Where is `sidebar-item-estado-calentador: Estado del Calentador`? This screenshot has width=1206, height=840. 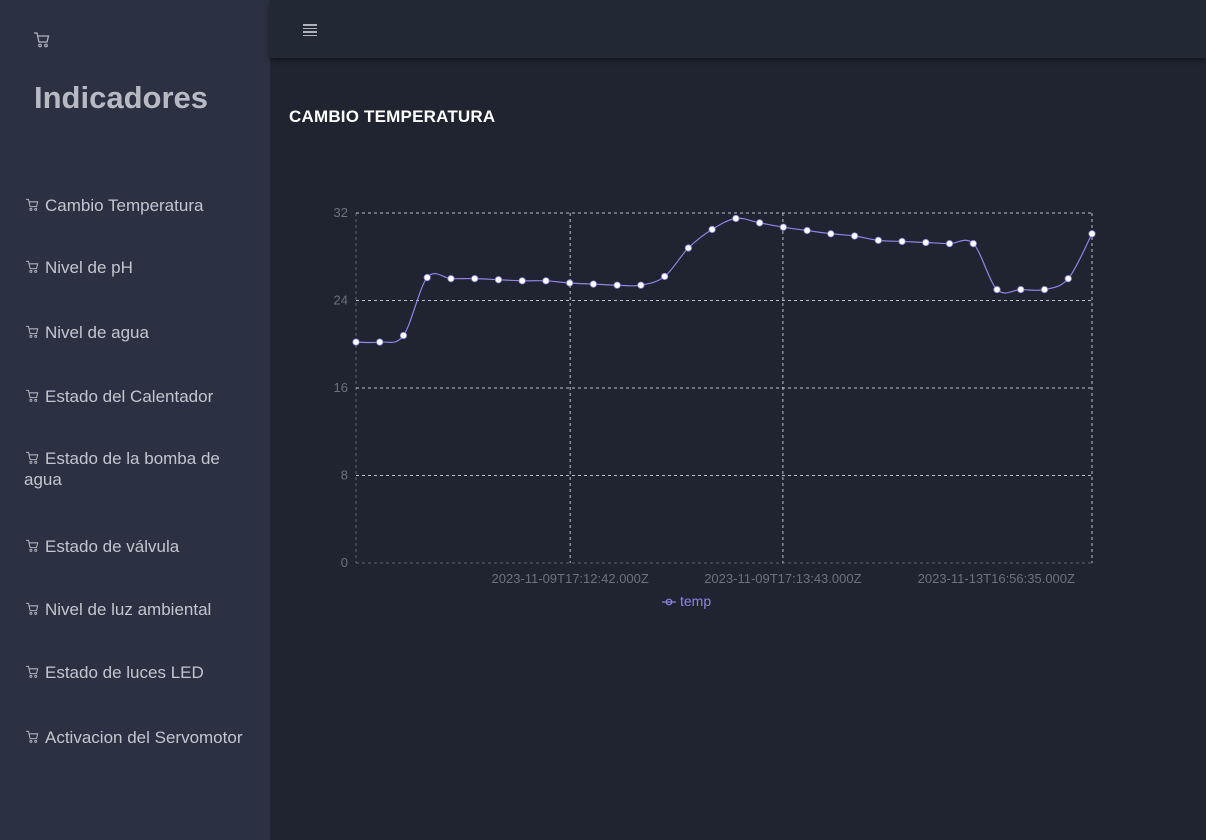
sidebar-item-estado-calentador: Estado del Calentador is located at coordinates (139, 396).